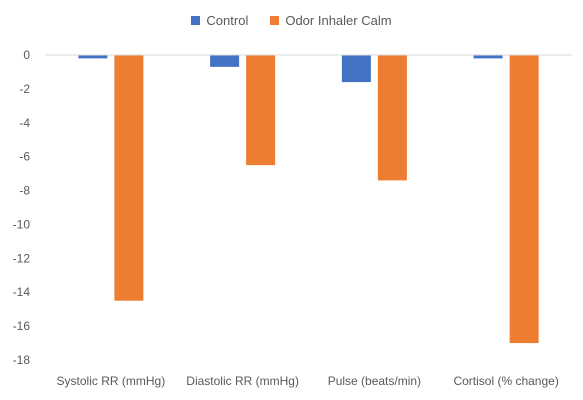  Describe the element at coordinates (22, 292) in the screenshot. I see `y-tick-label: -14` at that location.